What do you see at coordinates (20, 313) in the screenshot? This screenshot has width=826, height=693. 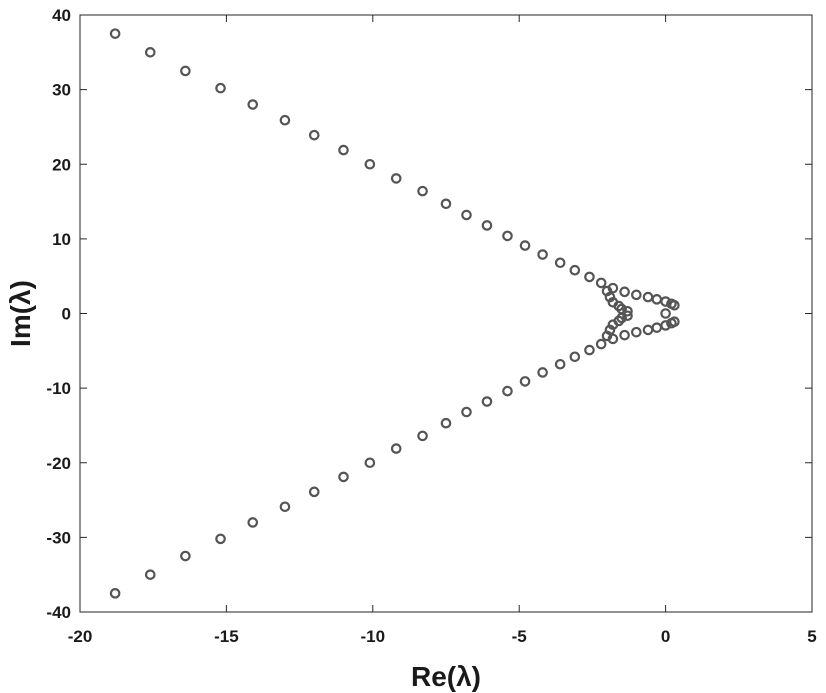 I see `y-axis-label: Im(λ)` at bounding box center [20, 313].